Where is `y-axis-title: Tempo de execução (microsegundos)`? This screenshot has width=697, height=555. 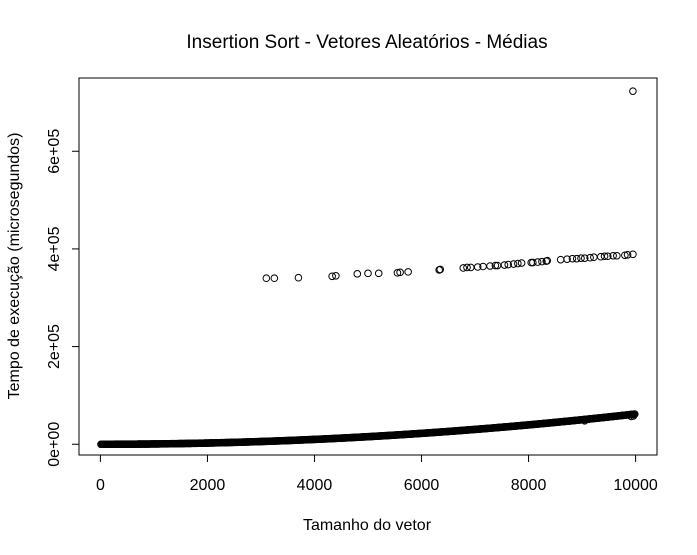
y-axis-title: Tempo de execução (microsegundos) is located at coordinates (14, 266).